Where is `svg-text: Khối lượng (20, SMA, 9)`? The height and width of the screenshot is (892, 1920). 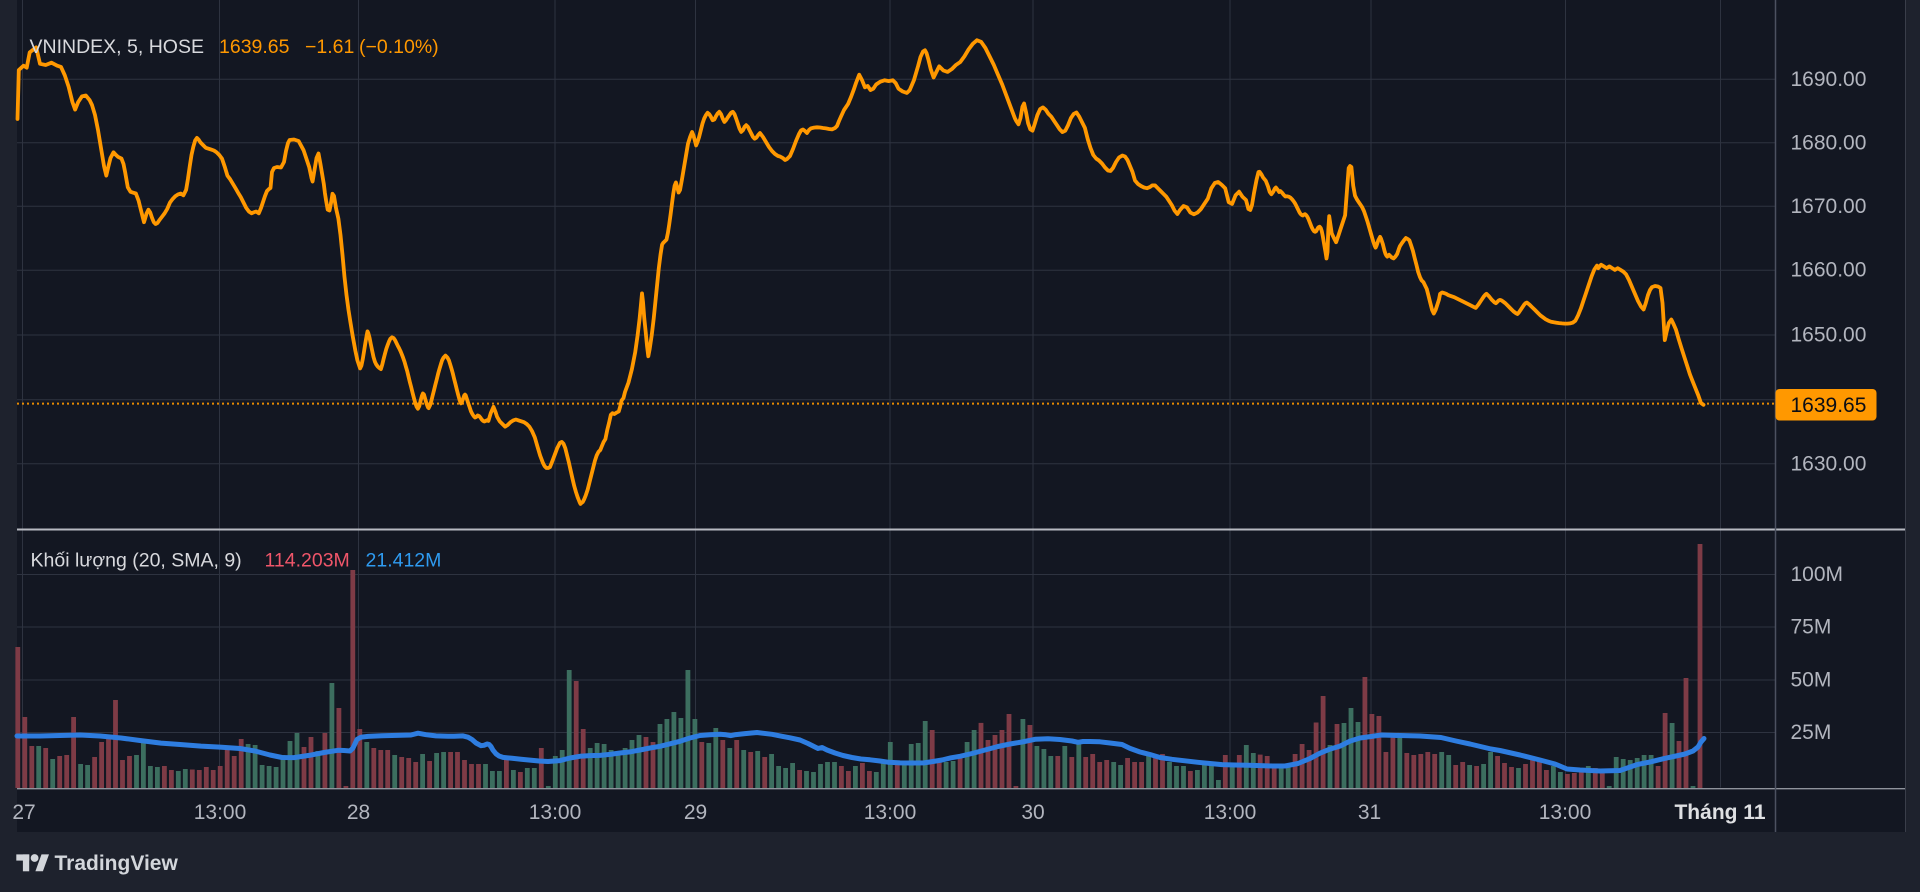
svg-text: Khối lượng (20, SMA, 9) is located at coordinates (136, 561).